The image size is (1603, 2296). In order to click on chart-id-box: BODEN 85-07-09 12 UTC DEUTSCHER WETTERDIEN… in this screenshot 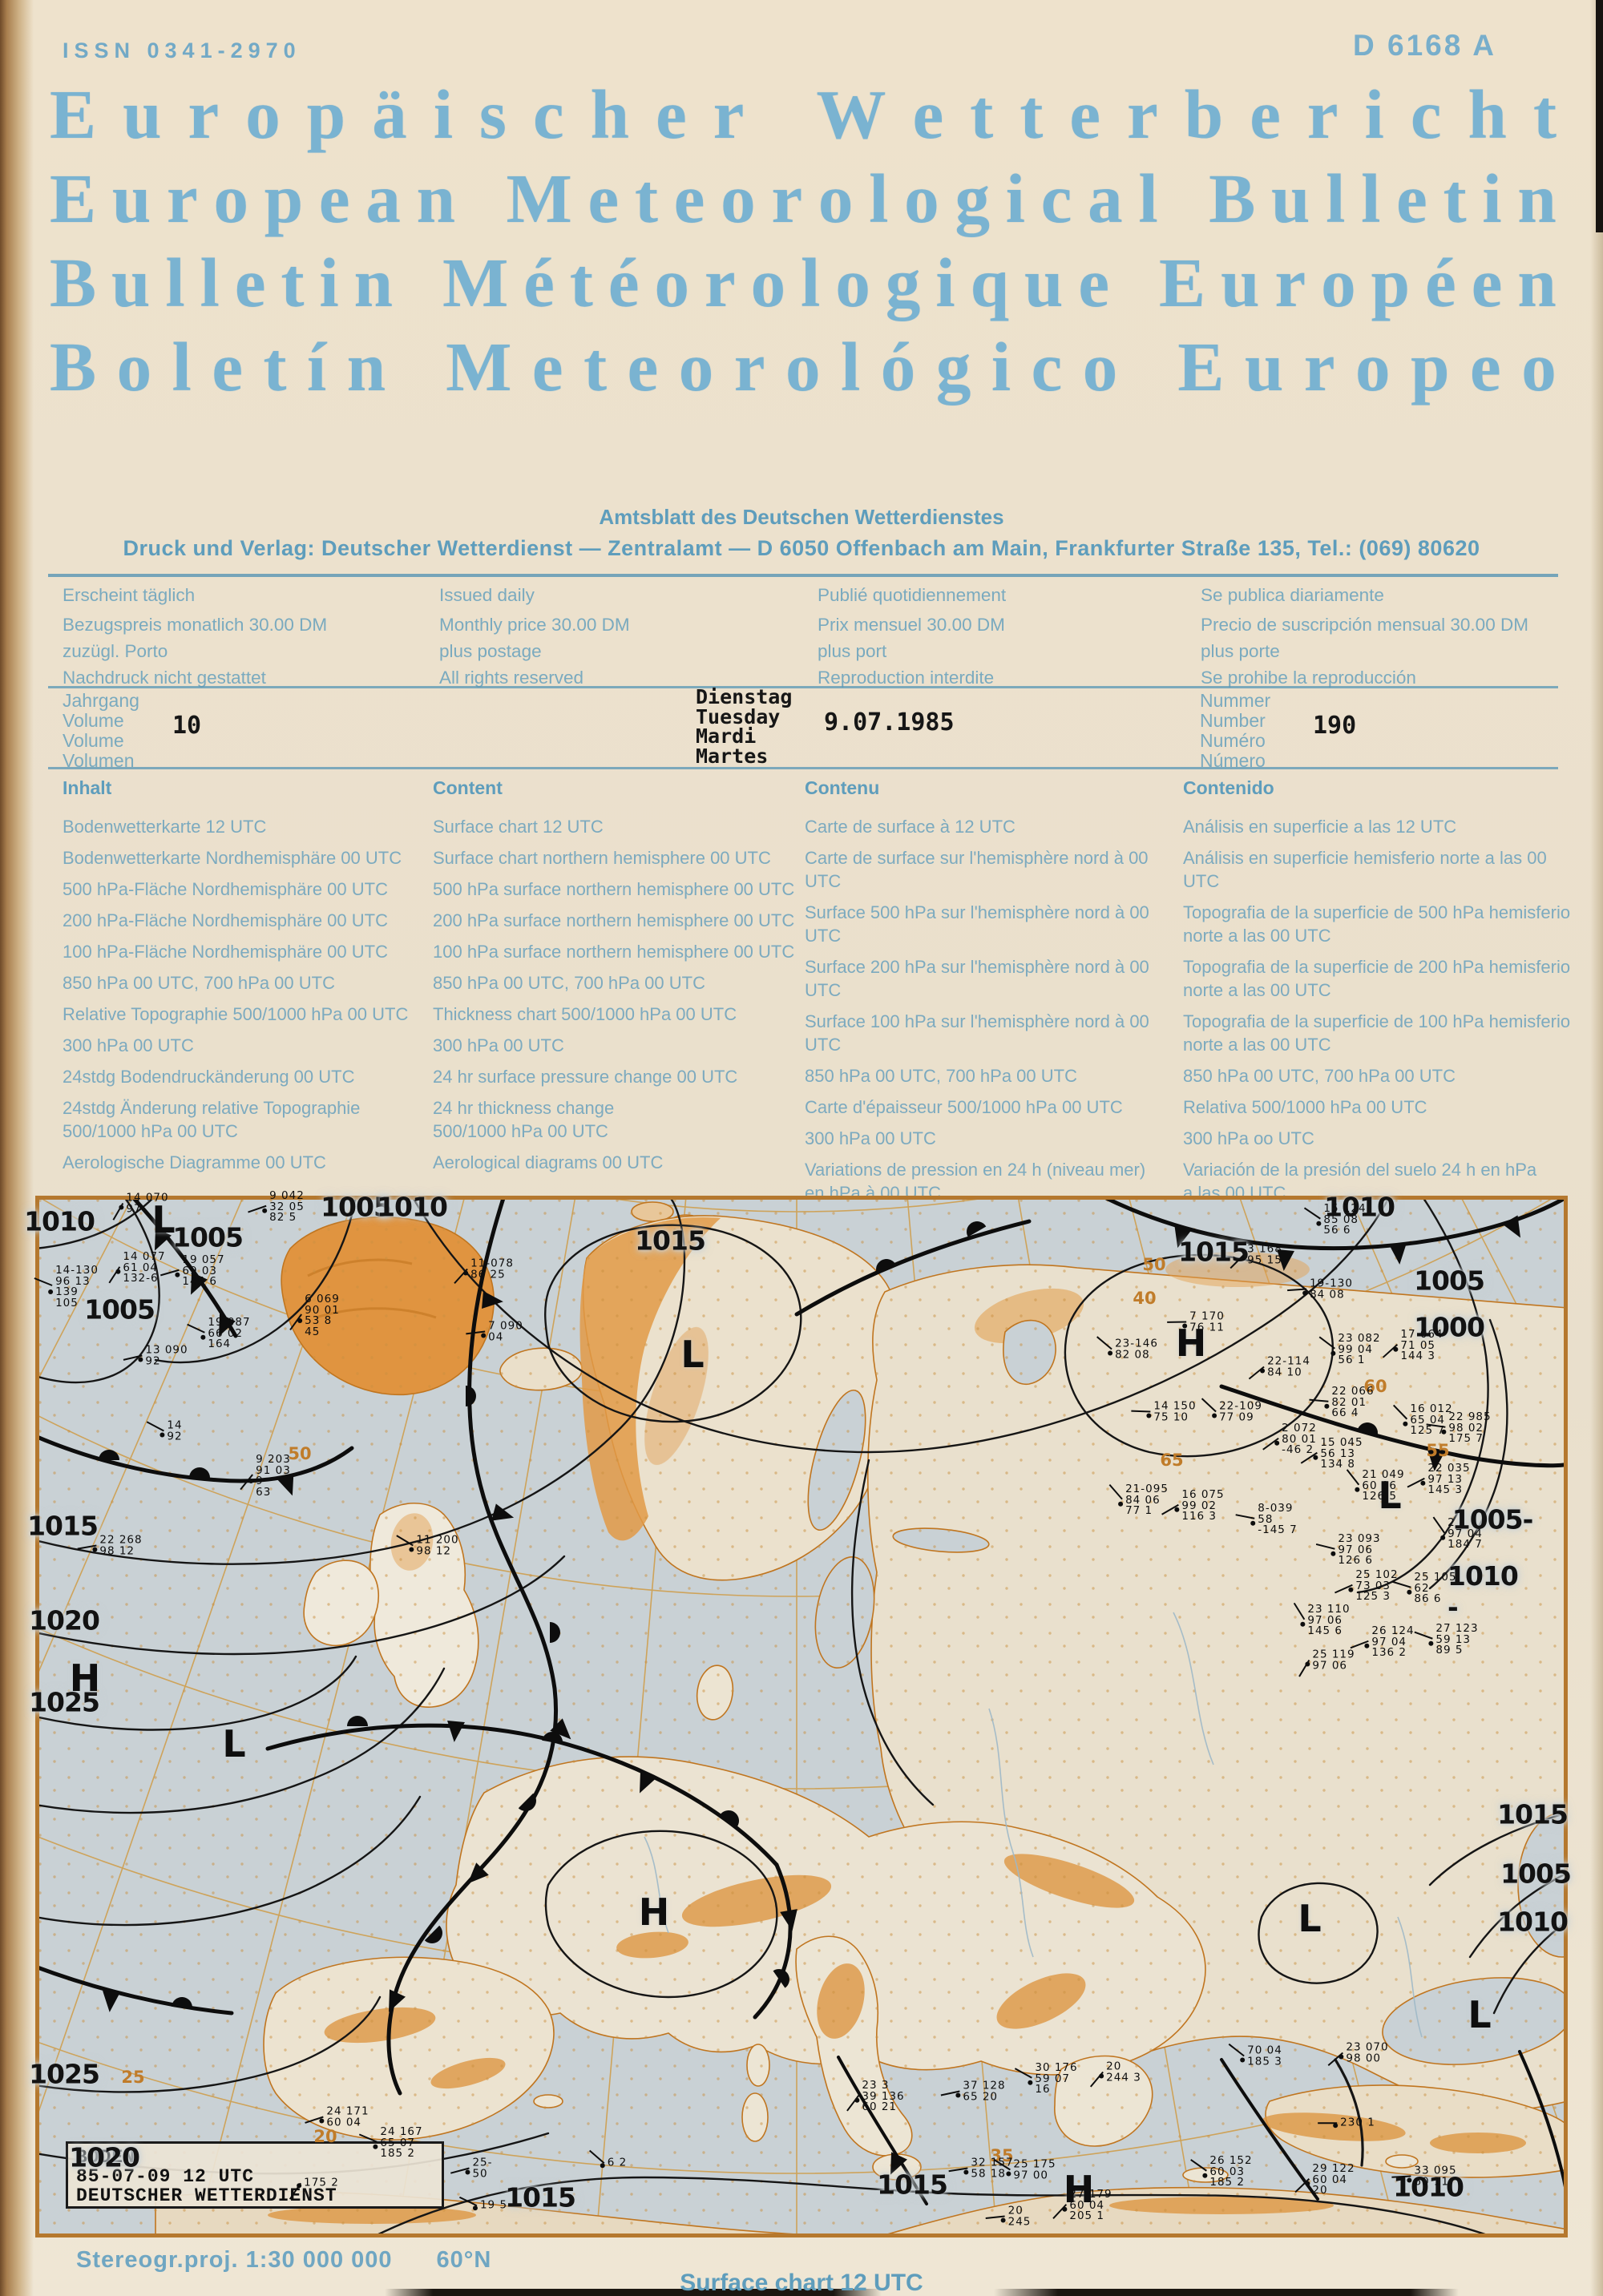, I will do `click(255, 2175)`.